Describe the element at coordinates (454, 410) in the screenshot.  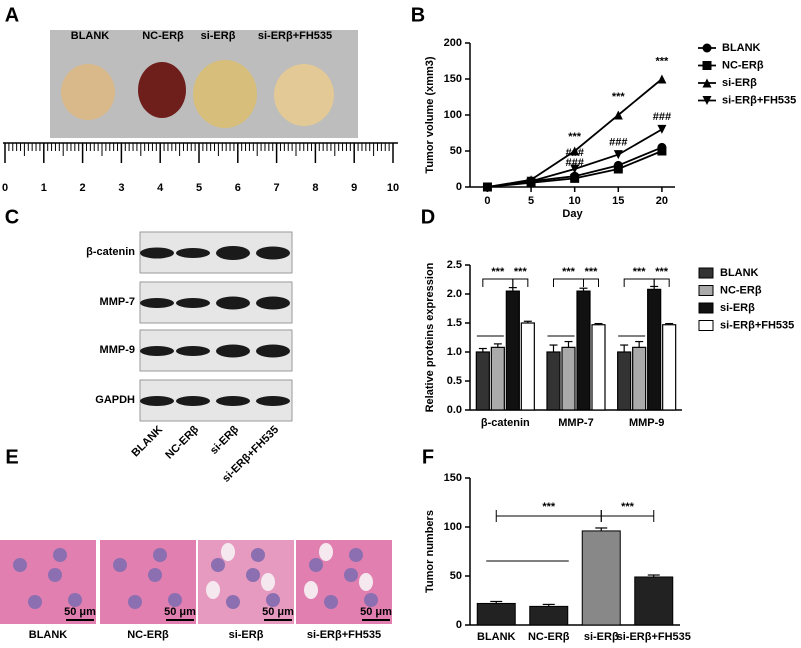
I see `y-tick-label: 0.0` at that location.